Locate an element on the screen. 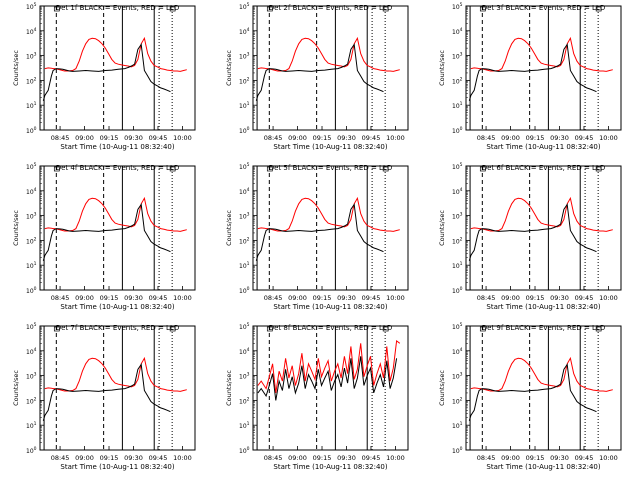 Image resolution: width=640 pixels, height=480 pixels. panel-title: Det 4f BLACK = Events, RED = LLD is located at coordinates (117, 168).